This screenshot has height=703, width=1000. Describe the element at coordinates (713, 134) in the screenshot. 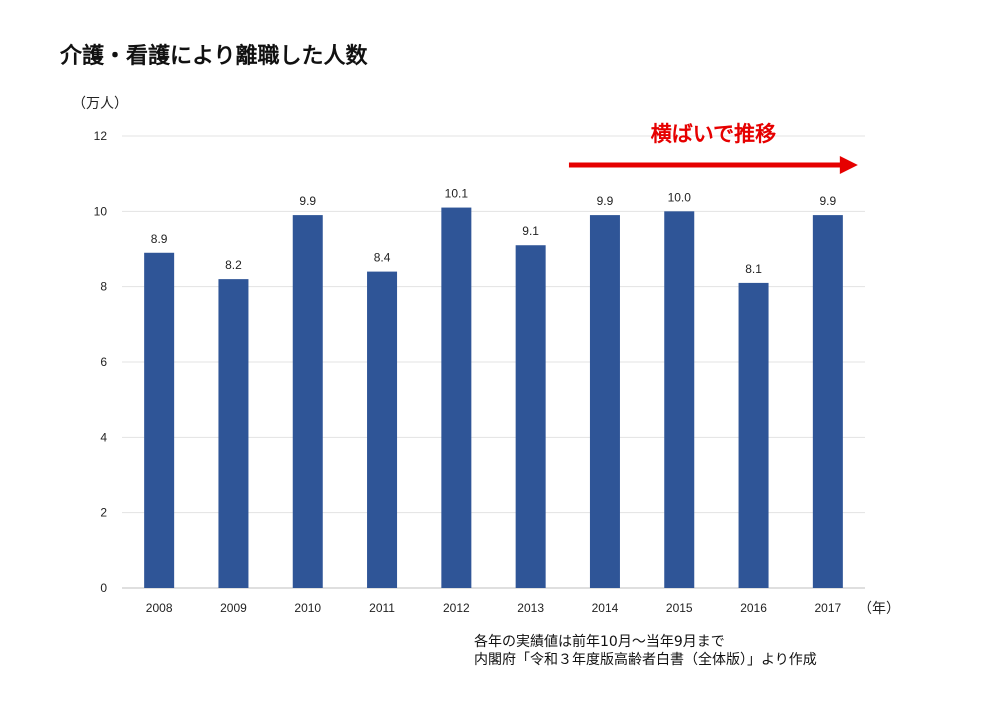

I see `trend-annotation: 横ばいで推移` at that location.